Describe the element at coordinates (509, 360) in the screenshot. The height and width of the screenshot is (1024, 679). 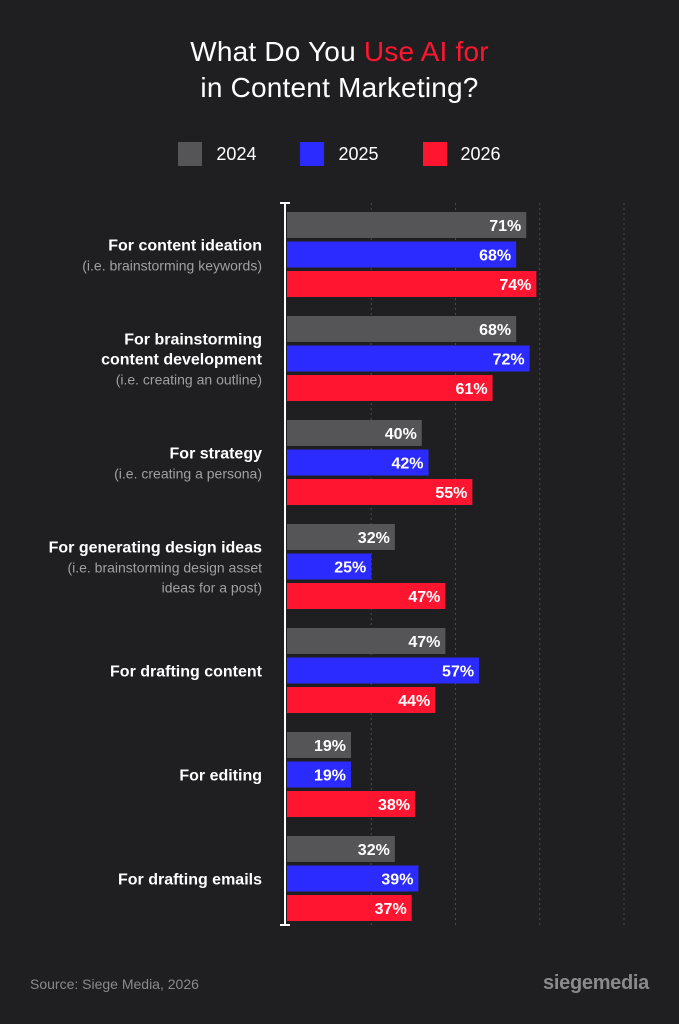
I see `data-label: 72%` at that location.